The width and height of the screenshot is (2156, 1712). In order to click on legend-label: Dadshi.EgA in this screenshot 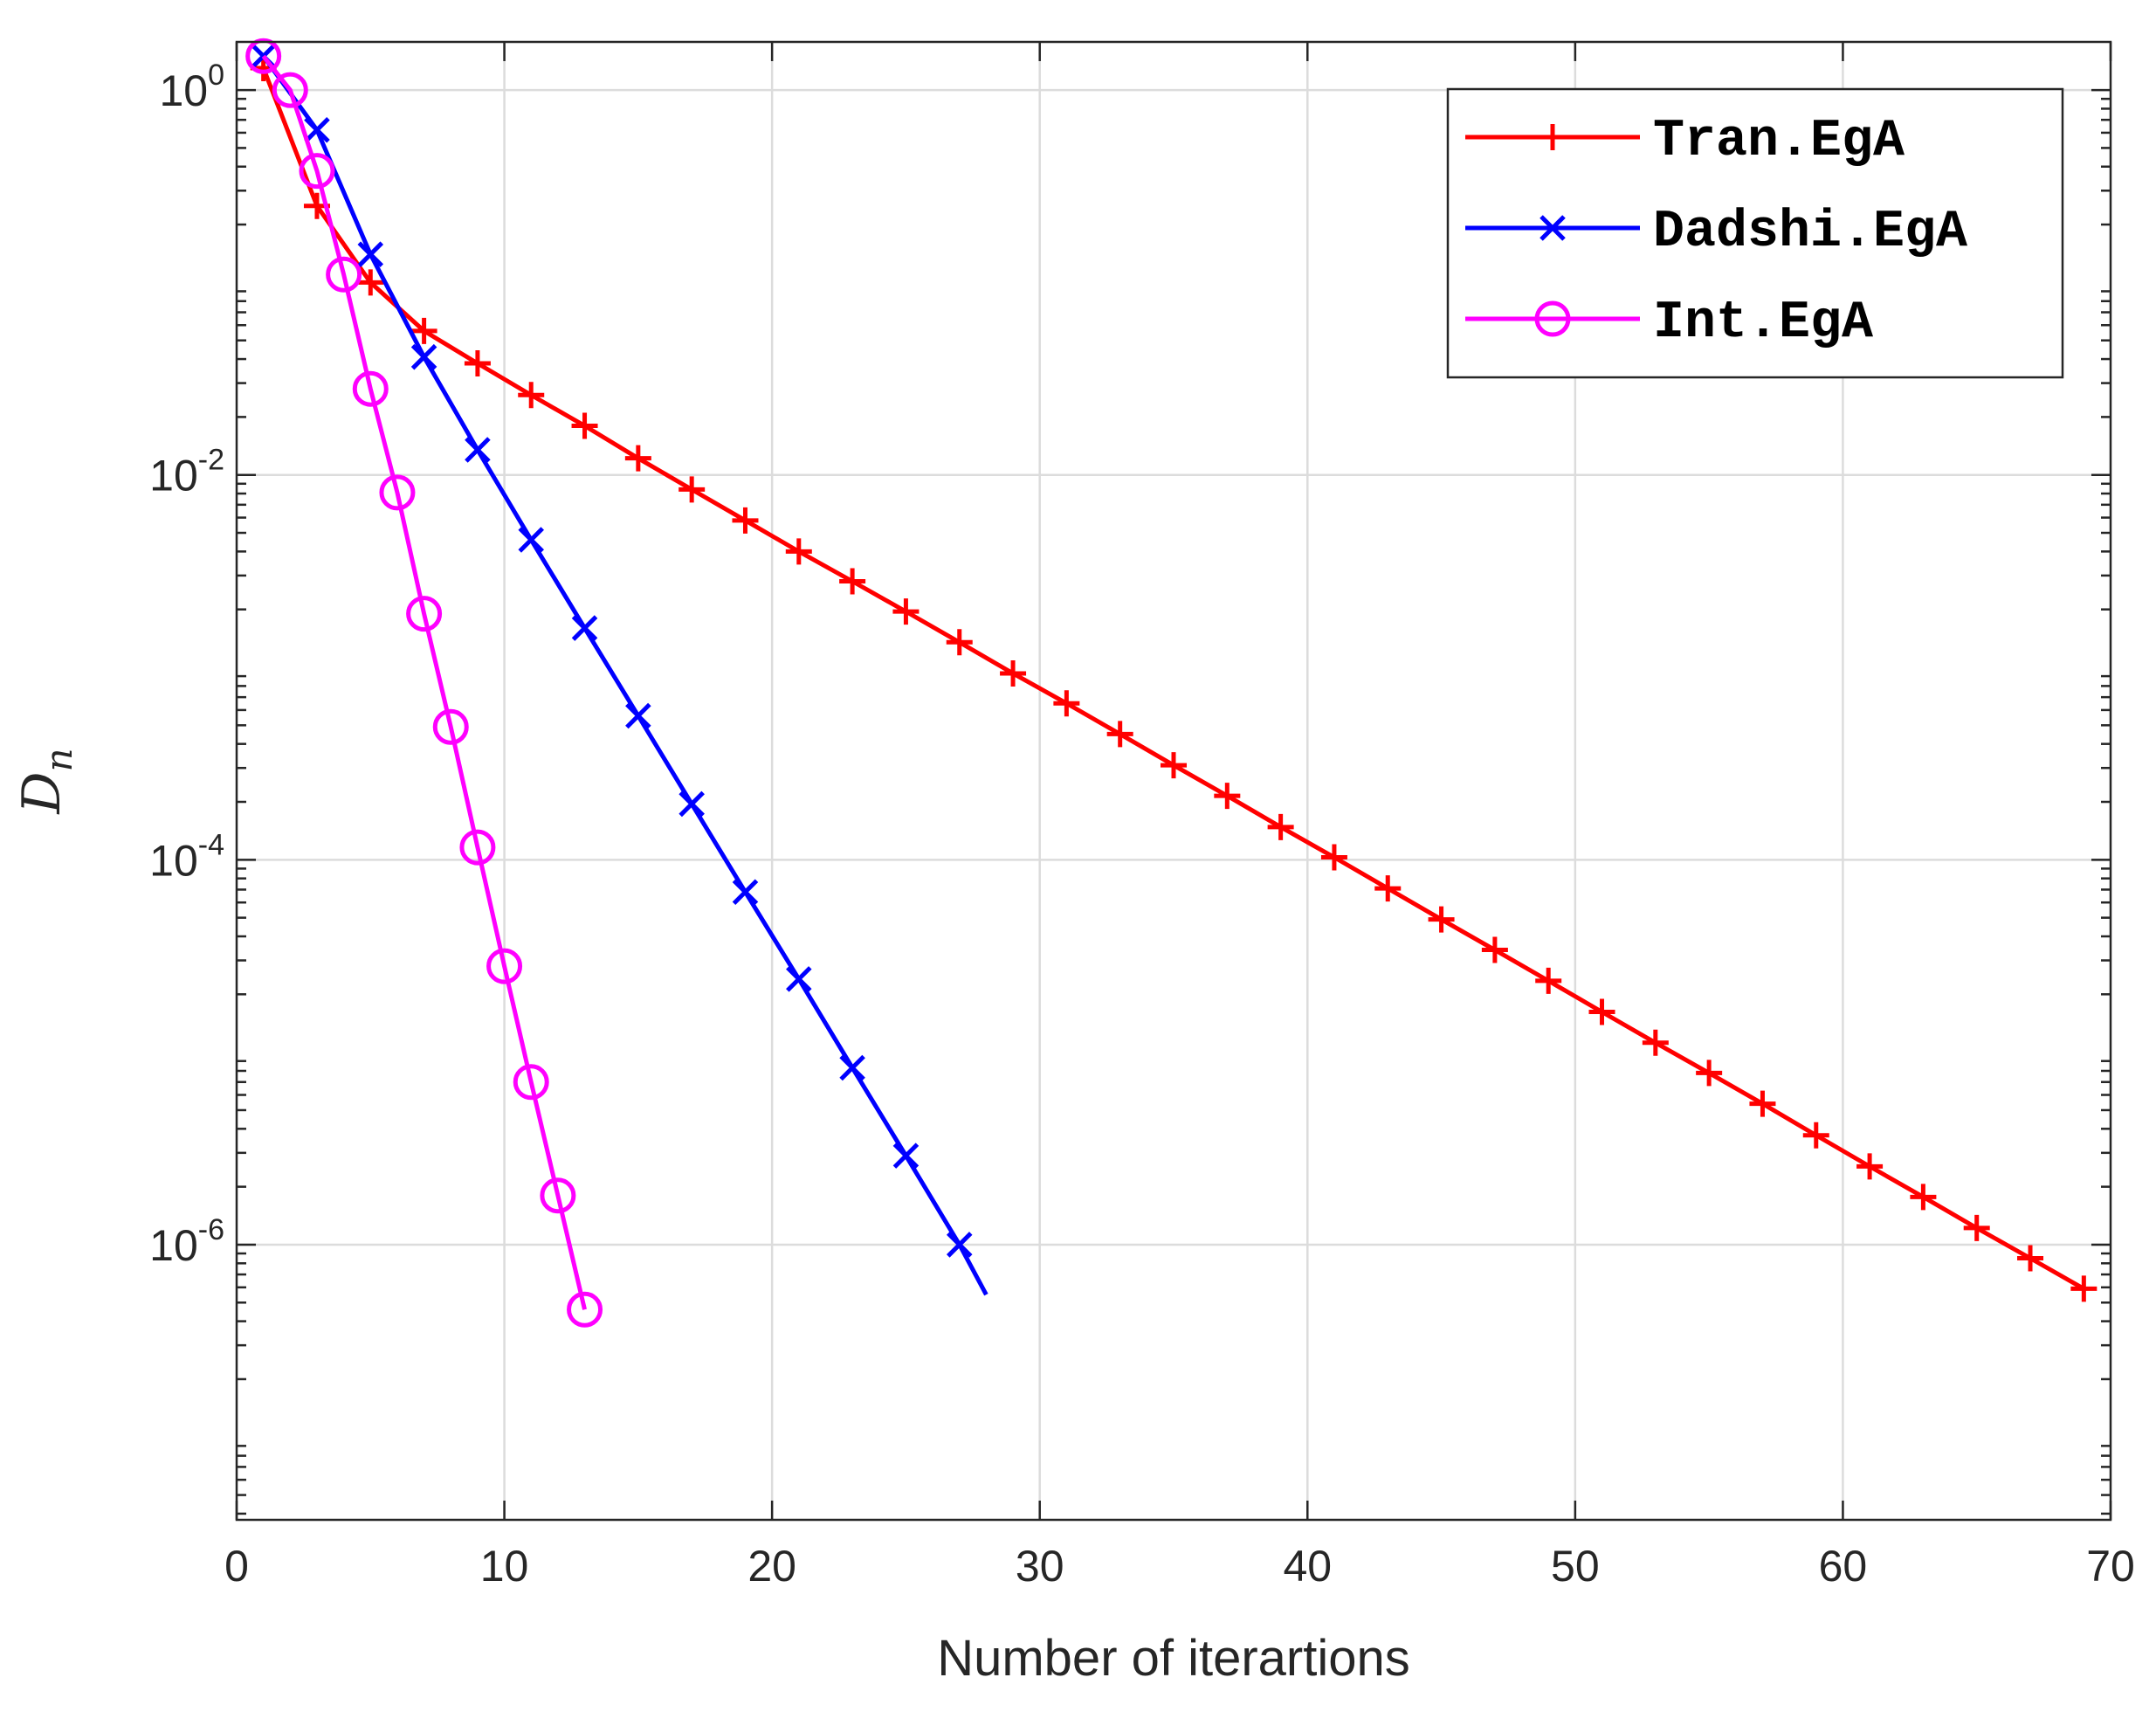, I will do `click(1810, 232)`.